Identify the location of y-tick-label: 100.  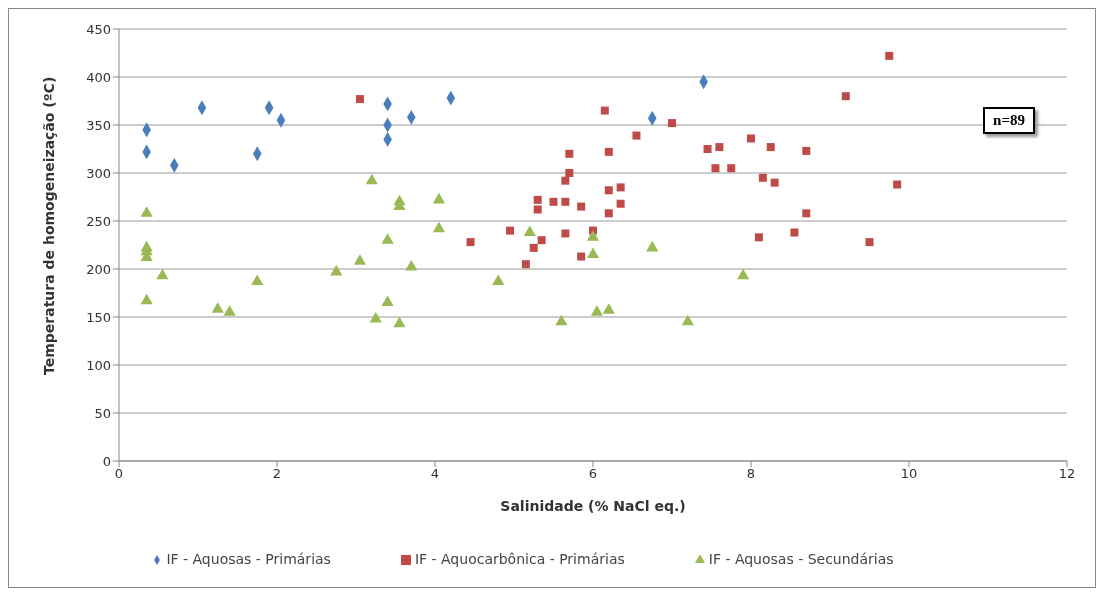
(98, 365).